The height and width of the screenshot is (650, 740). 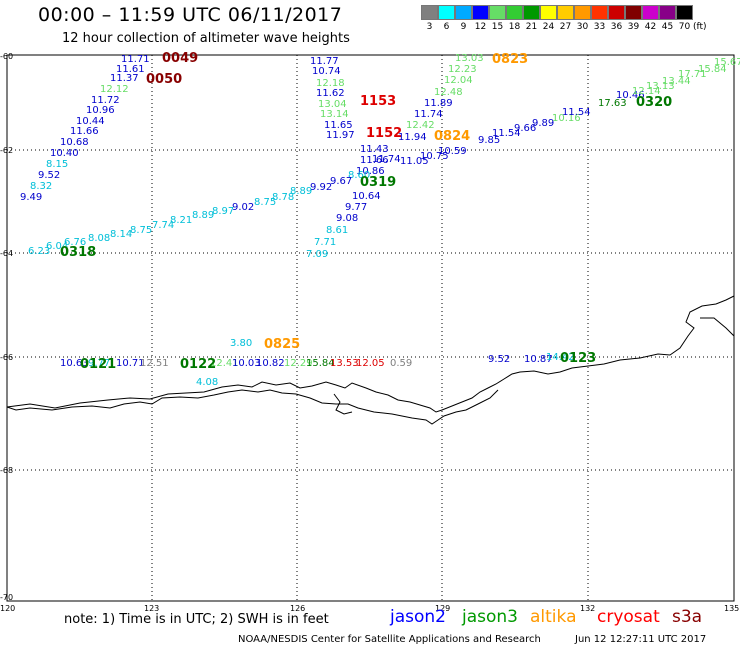 I want to click on wave-height-label: 14.42, so click(x=560, y=357).